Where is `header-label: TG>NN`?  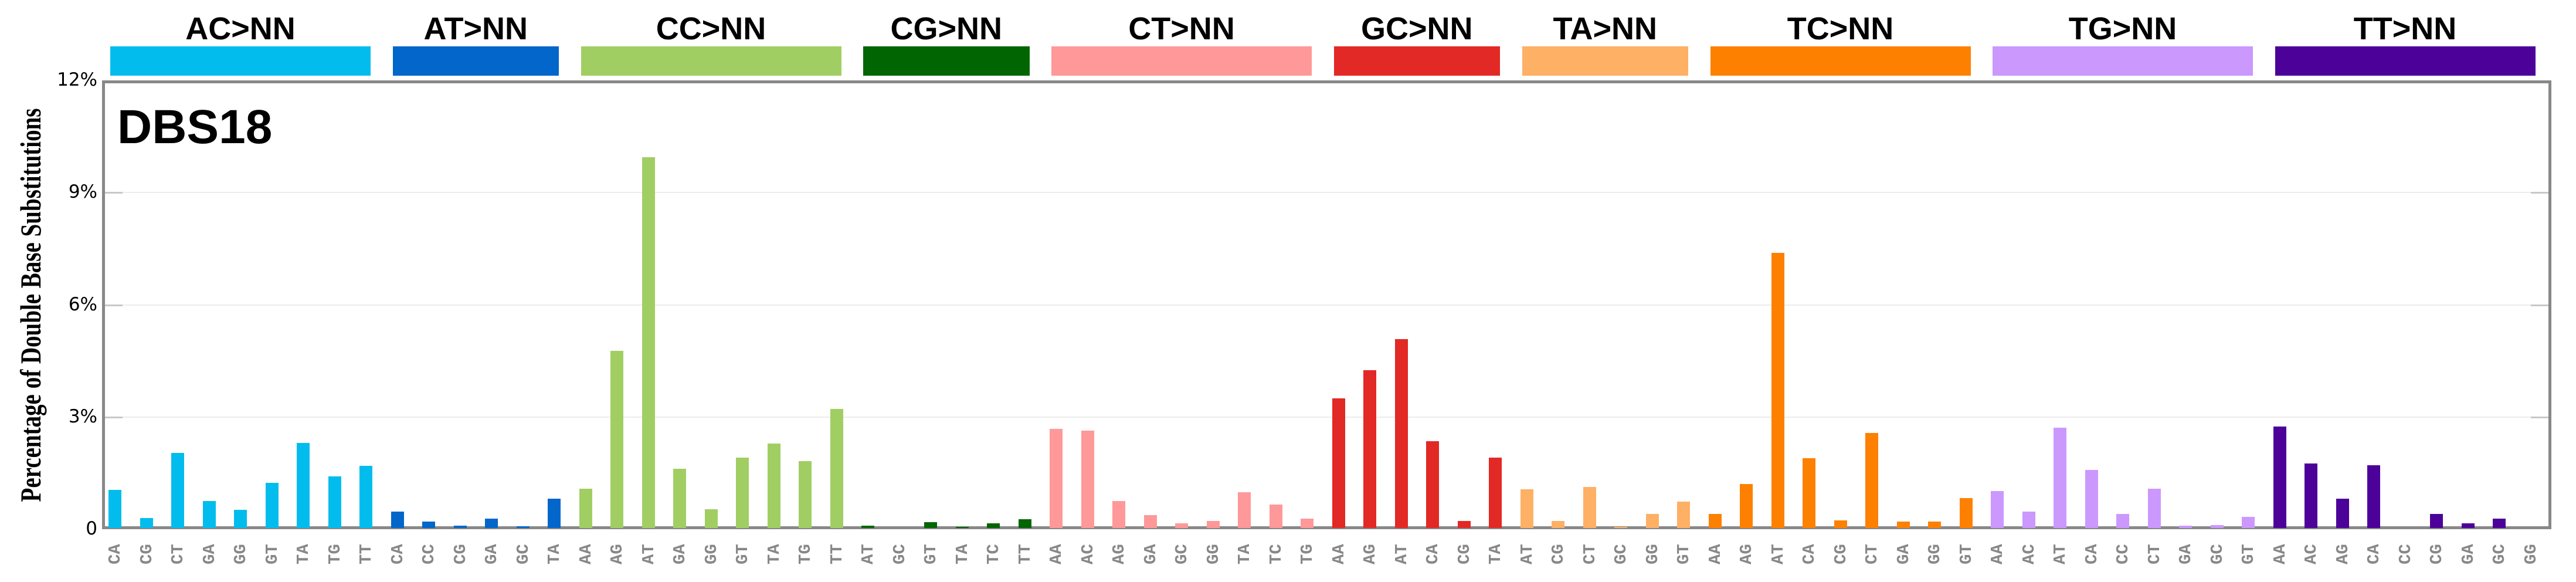
header-label: TG>NN is located at coordinates (2122, 28).